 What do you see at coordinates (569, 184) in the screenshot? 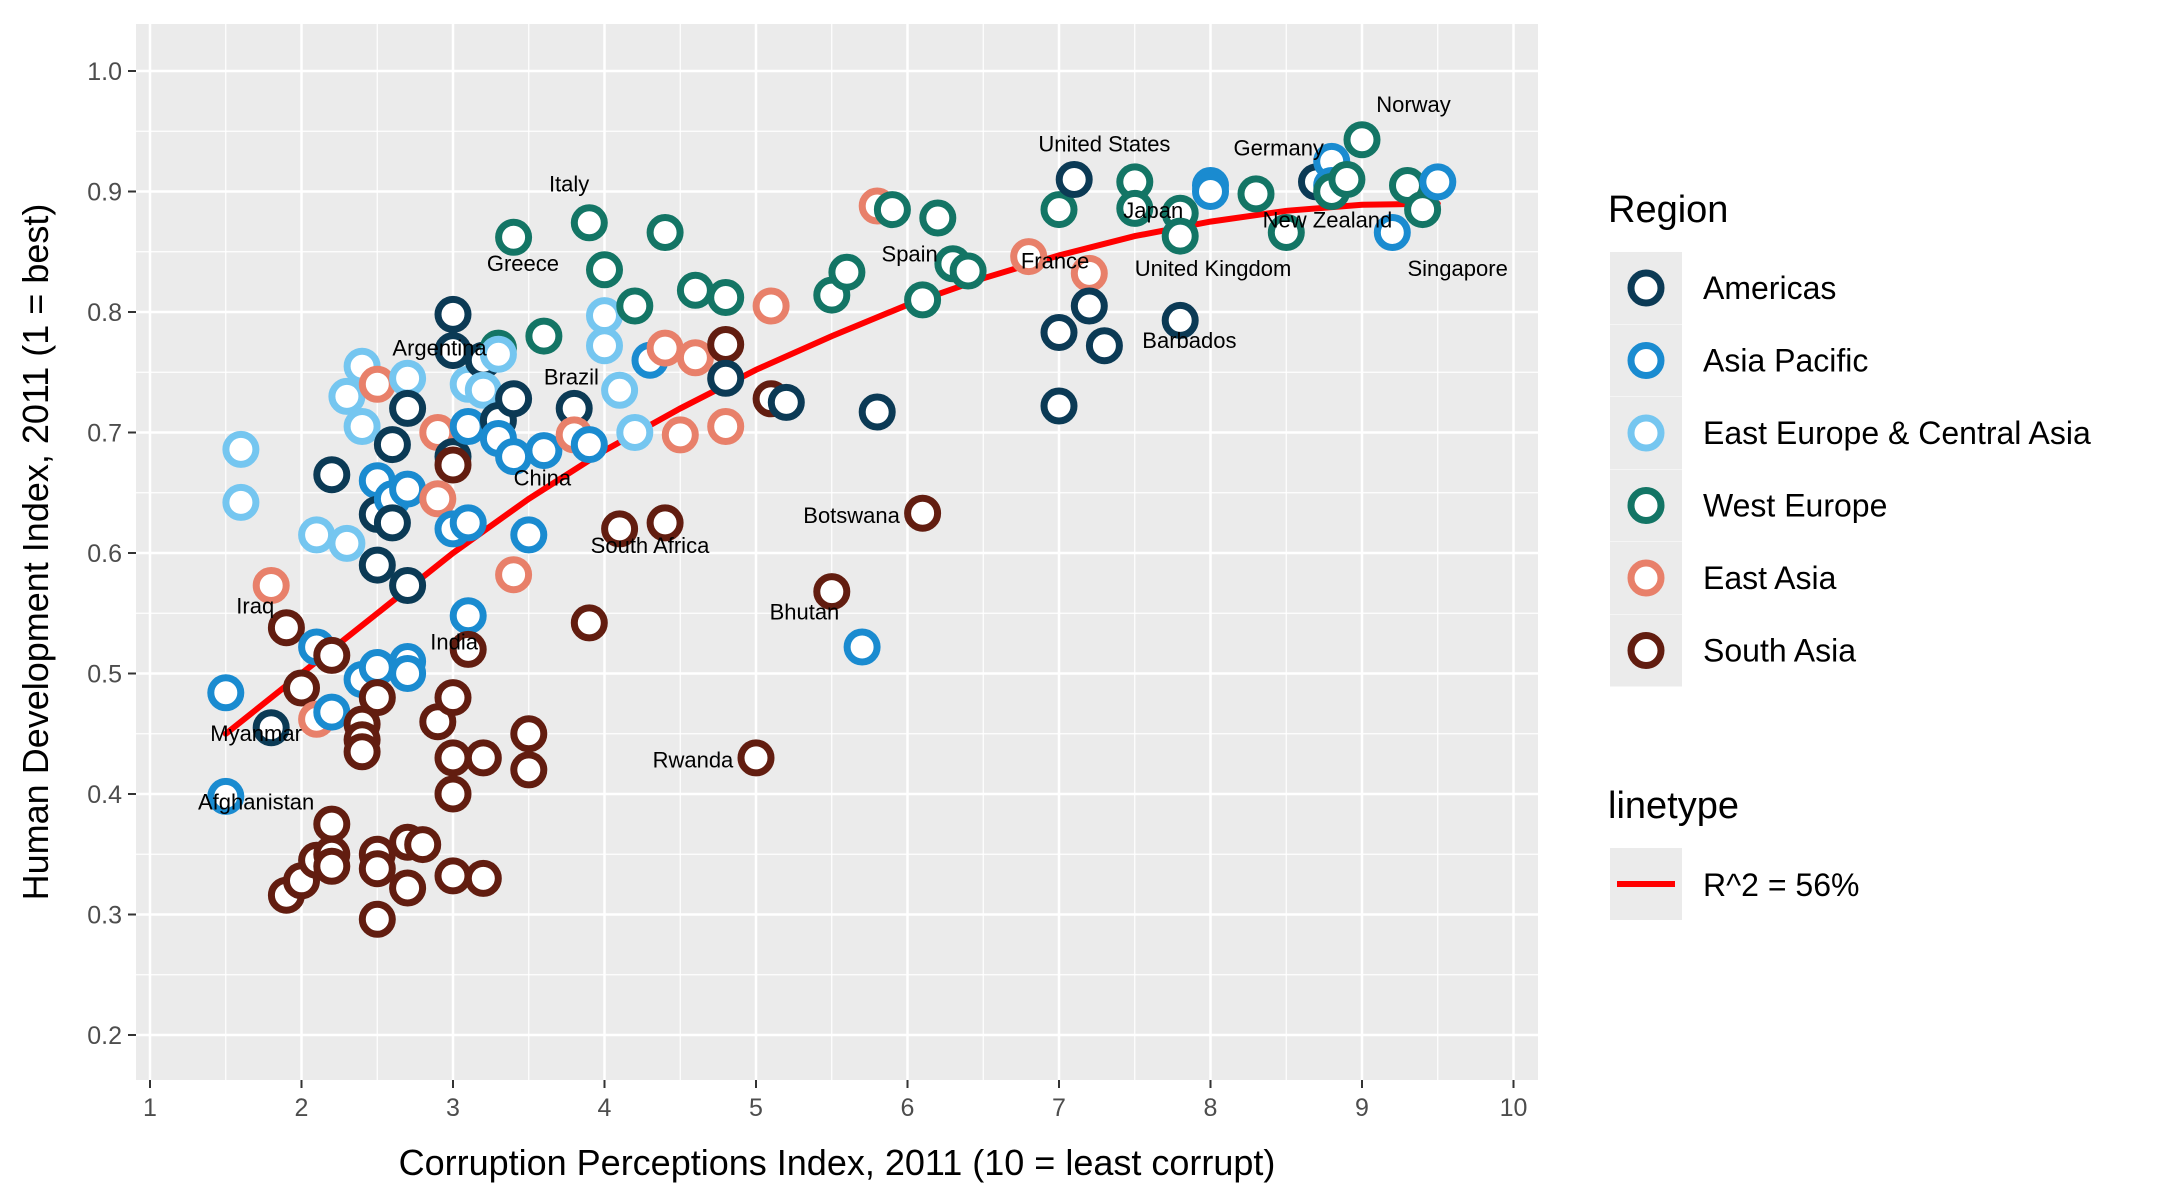
I see `country-label: Italy` at bounding box center [569, 184].